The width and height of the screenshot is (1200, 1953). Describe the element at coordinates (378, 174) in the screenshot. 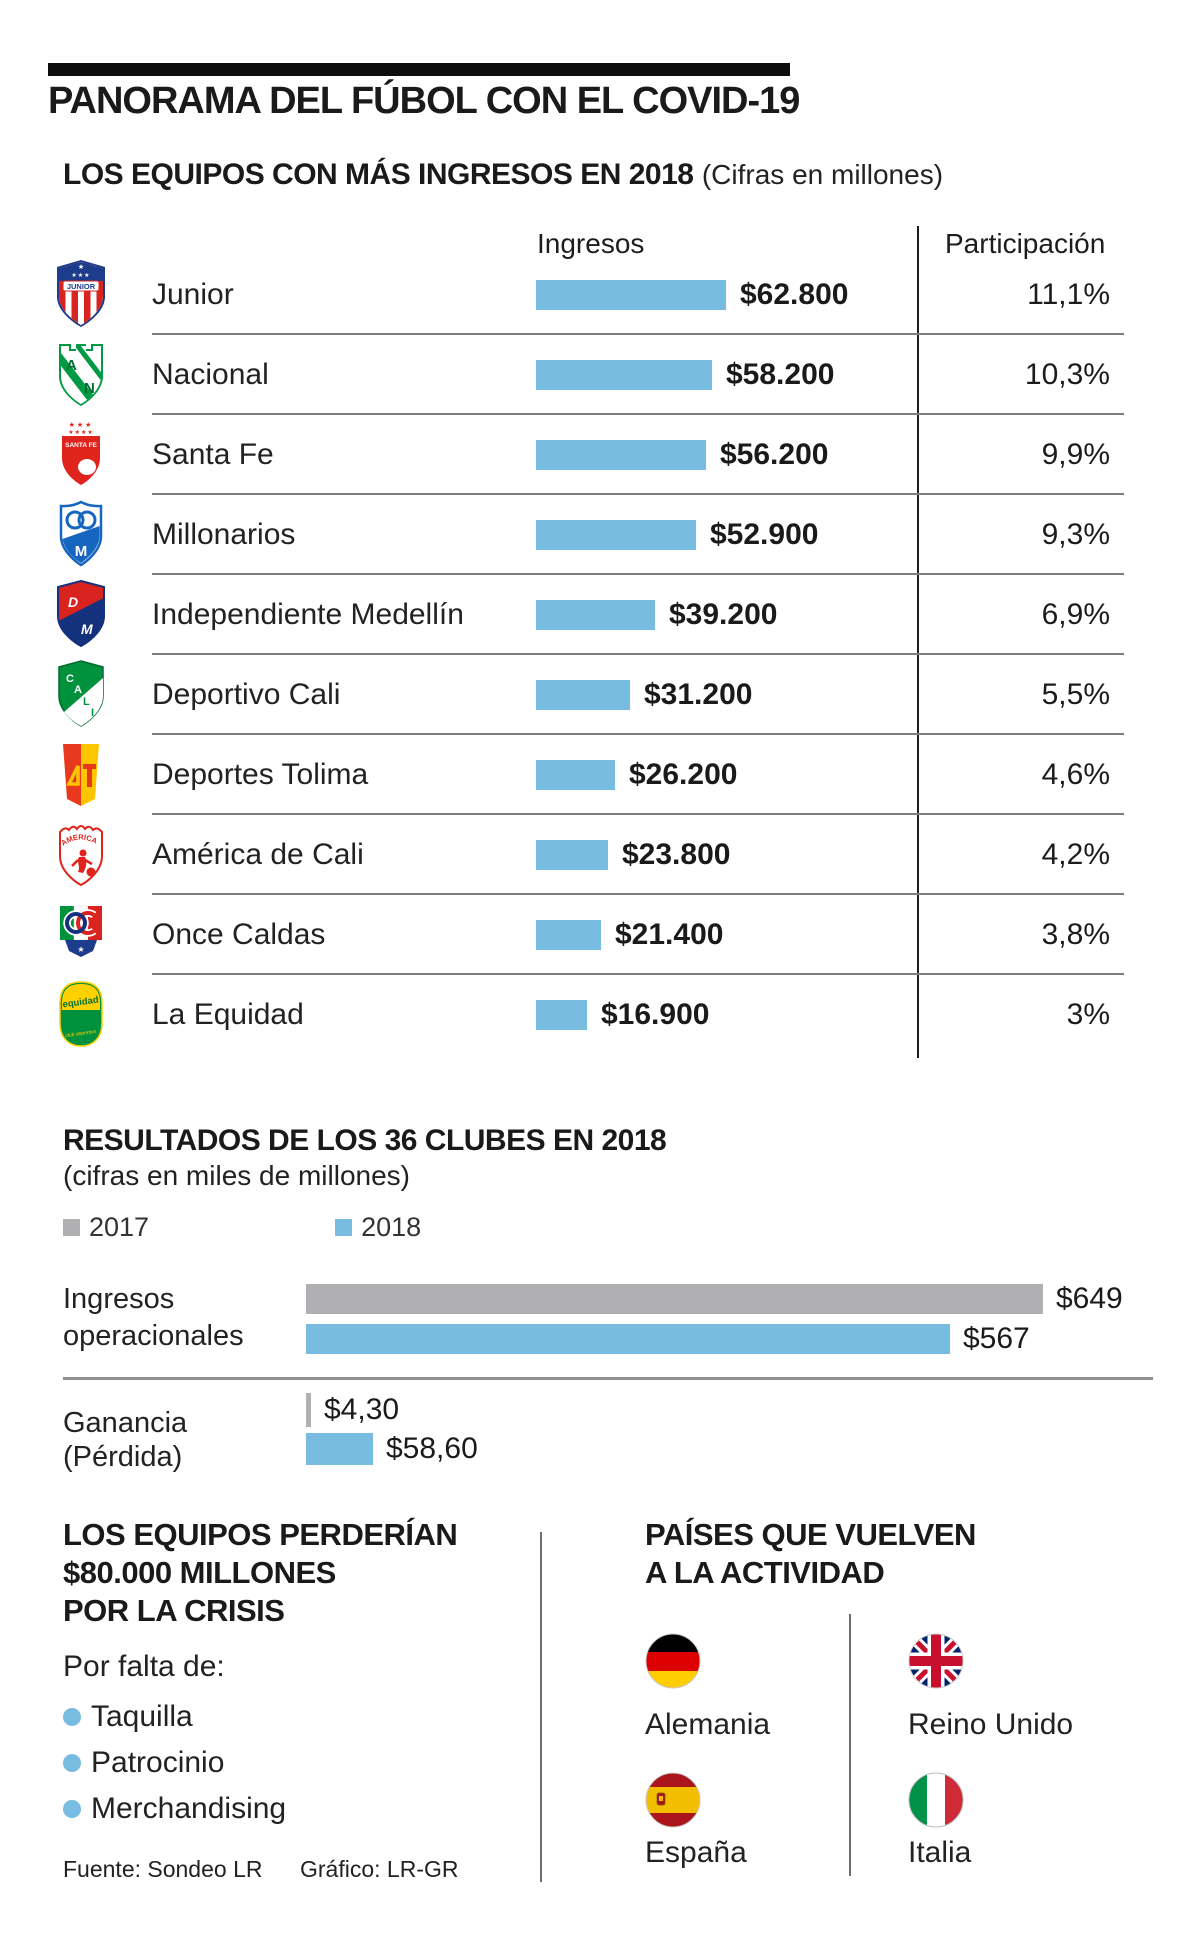

I see `subtitle-bold: LOS EQUIPOS CON MÁS INGRESOS EN 2018` at that location.